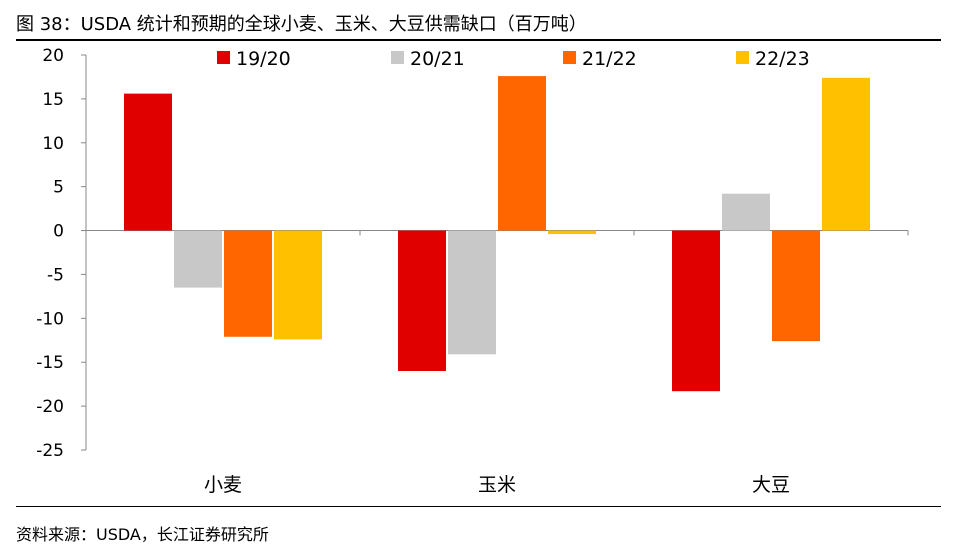  I want to click on y-tick-label: 5, so click(58, 188).